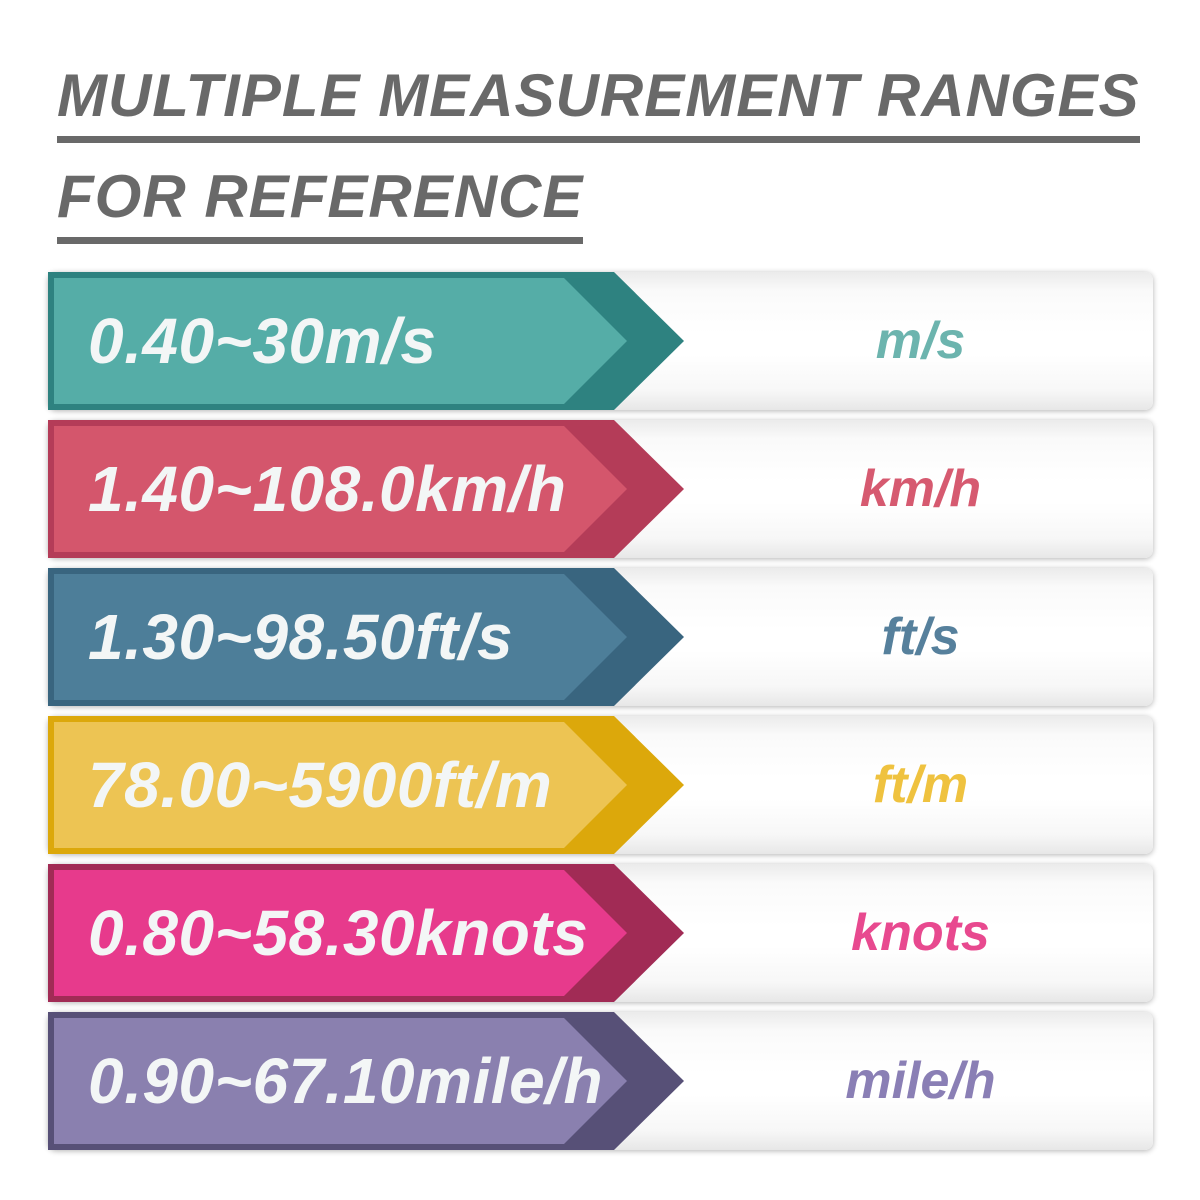  What do you see at coordinates (320, 785) in the screenshot?
I see `range-text: 78.00~5900ft/m` at bounding box center [320, 785].